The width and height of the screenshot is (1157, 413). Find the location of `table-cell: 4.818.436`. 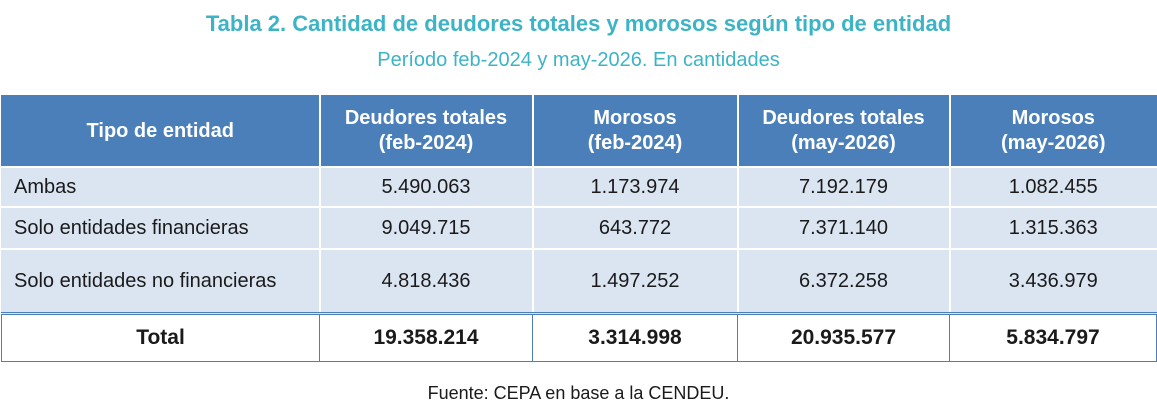

table-cell: 4.818.436 is located at coordinates (426, 281).